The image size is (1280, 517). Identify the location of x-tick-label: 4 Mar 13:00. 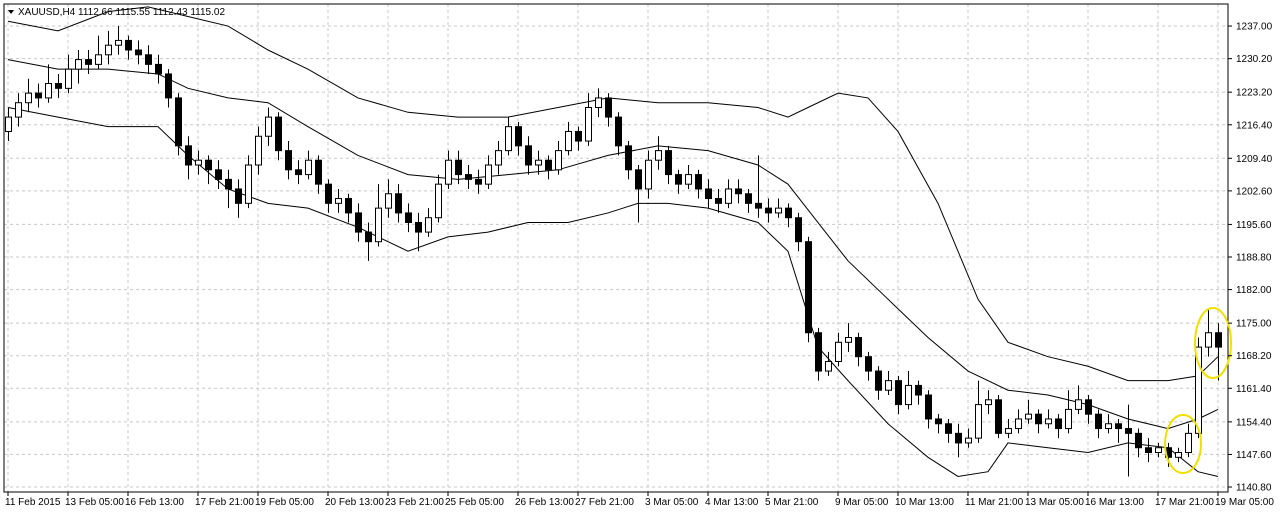
(732, 502).